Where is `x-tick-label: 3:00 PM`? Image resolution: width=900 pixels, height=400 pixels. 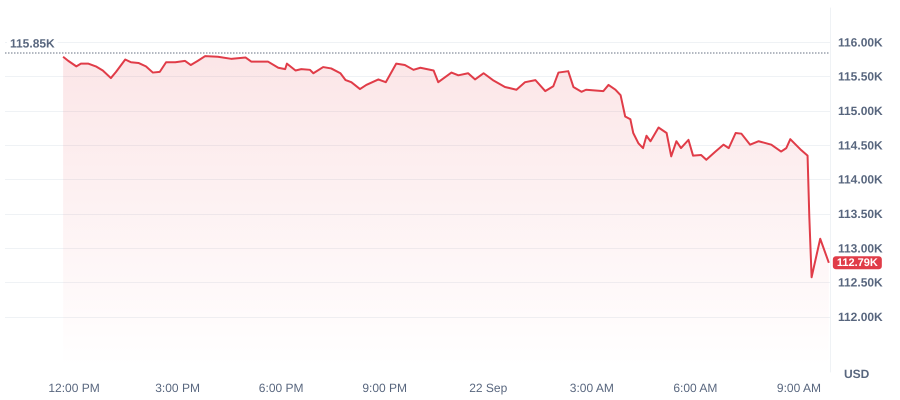 x-tick-label: 3:00 PM is located at coordinates (177, 388).